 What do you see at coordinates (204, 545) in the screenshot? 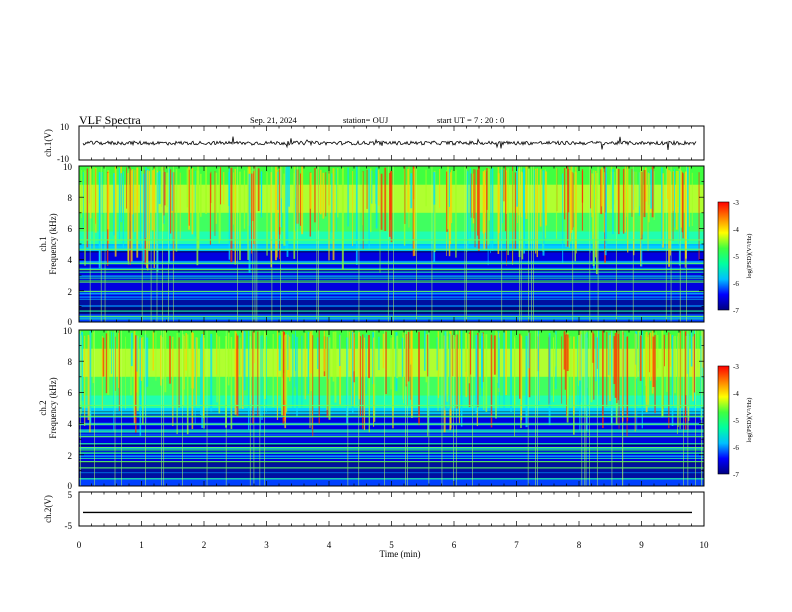
I see `x-tick-2: 2` at bounding box center [204, 545].